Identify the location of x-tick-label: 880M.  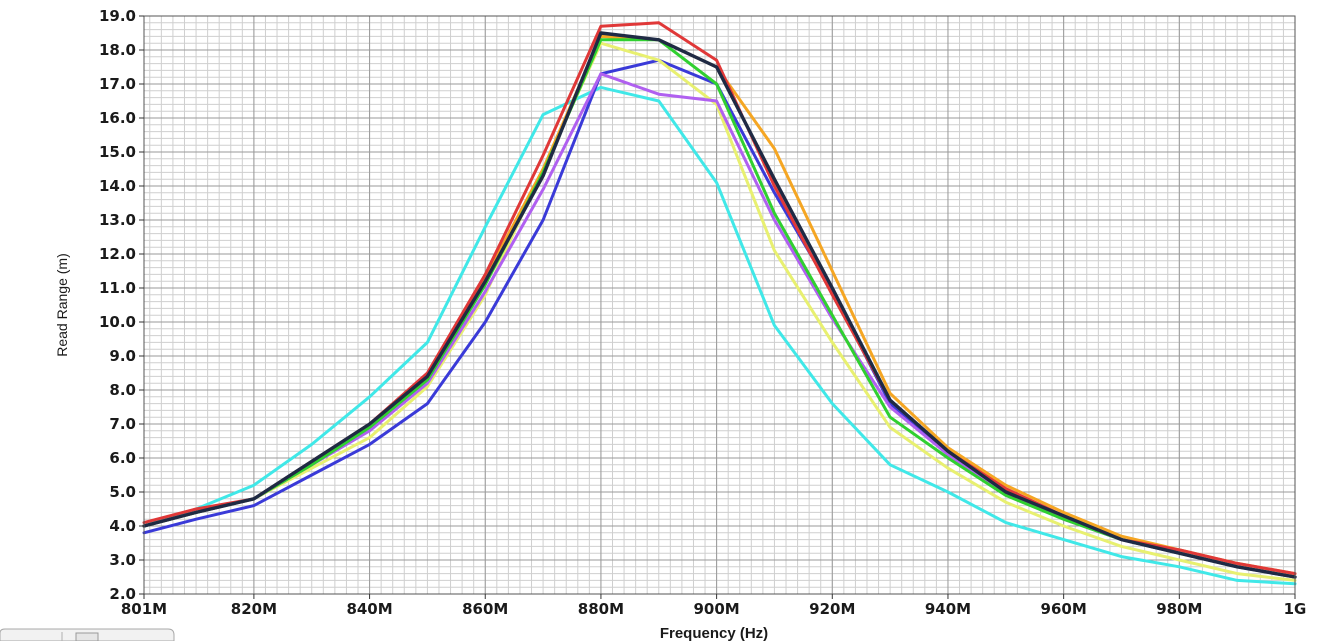
(601, 609).